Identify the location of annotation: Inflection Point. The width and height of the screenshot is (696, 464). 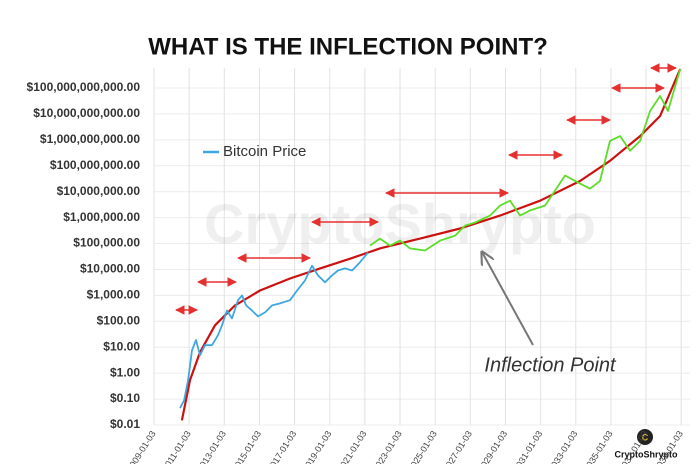
(550, 365).